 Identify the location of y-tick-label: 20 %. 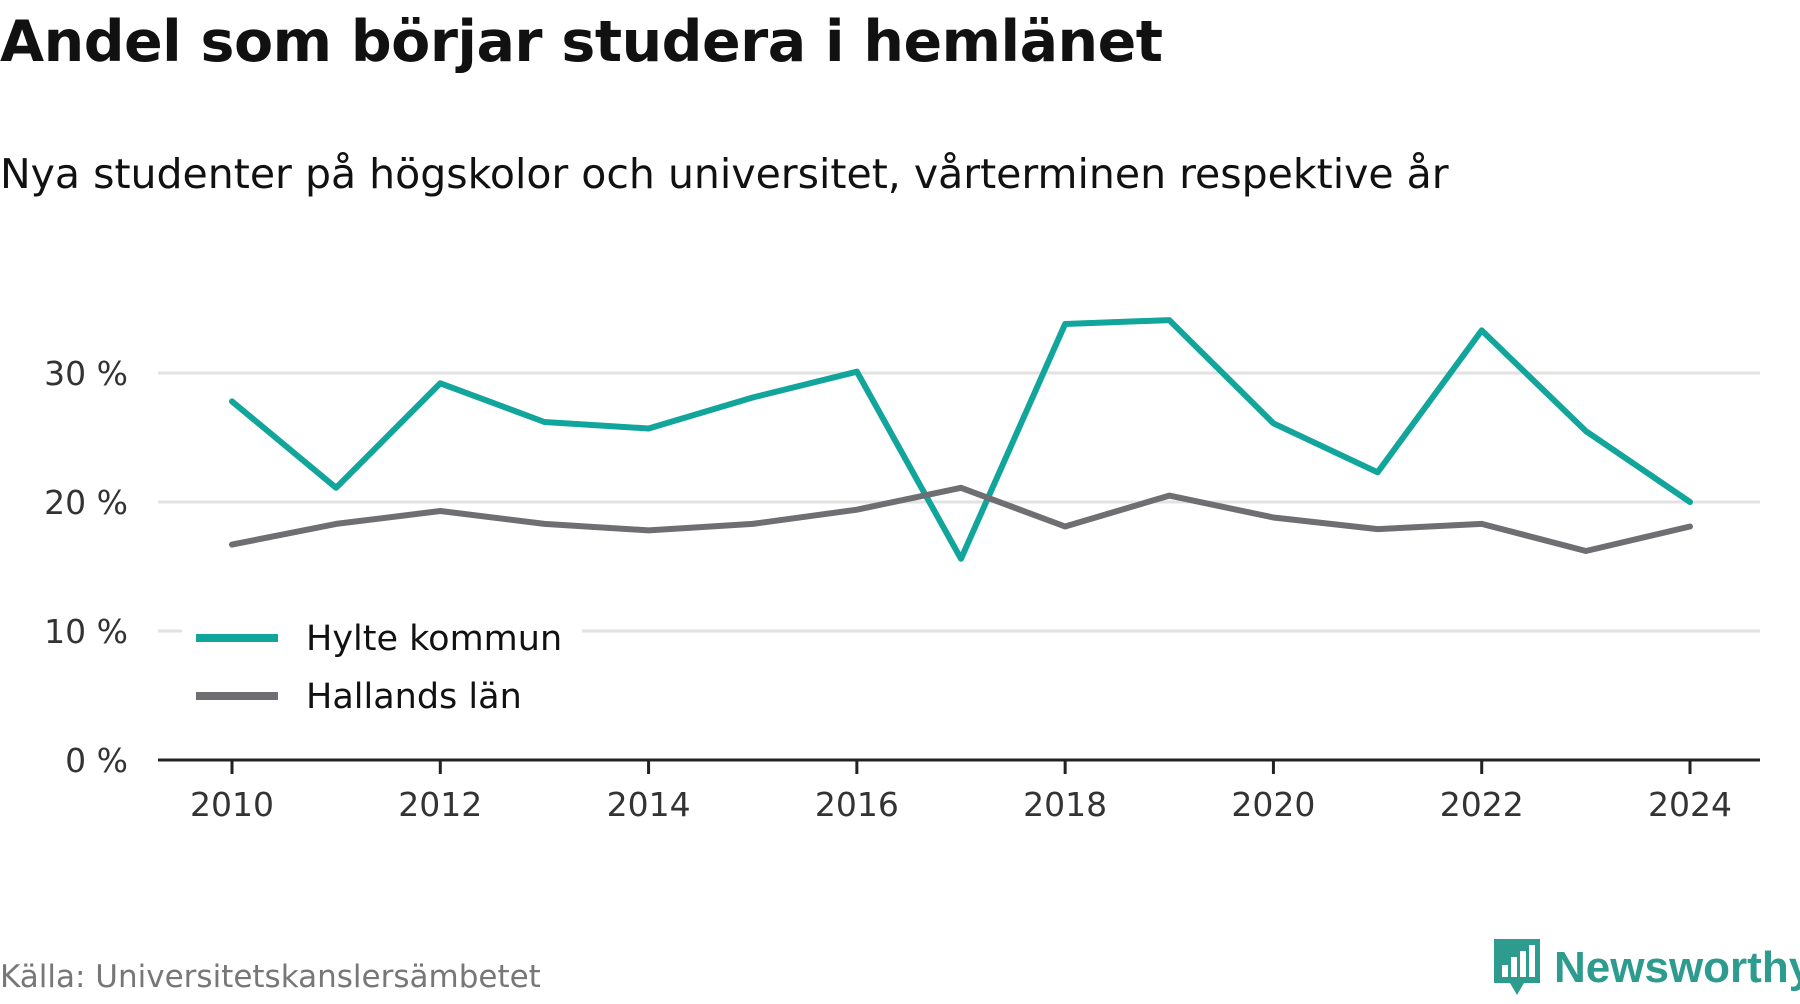
(86, 502).